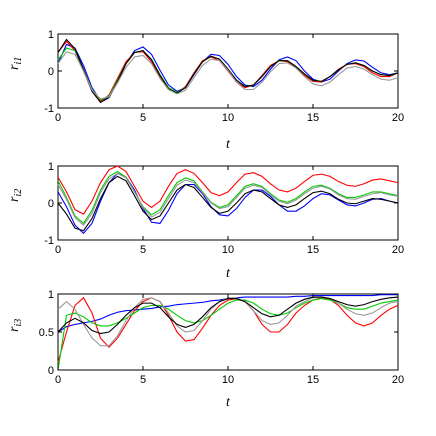 This screenshot has height=436, width=436. What do you see at coordinates (58, 380) in the screenshot?
I see `xtick-label-3-1: 0` at bounding box center [58, 380].